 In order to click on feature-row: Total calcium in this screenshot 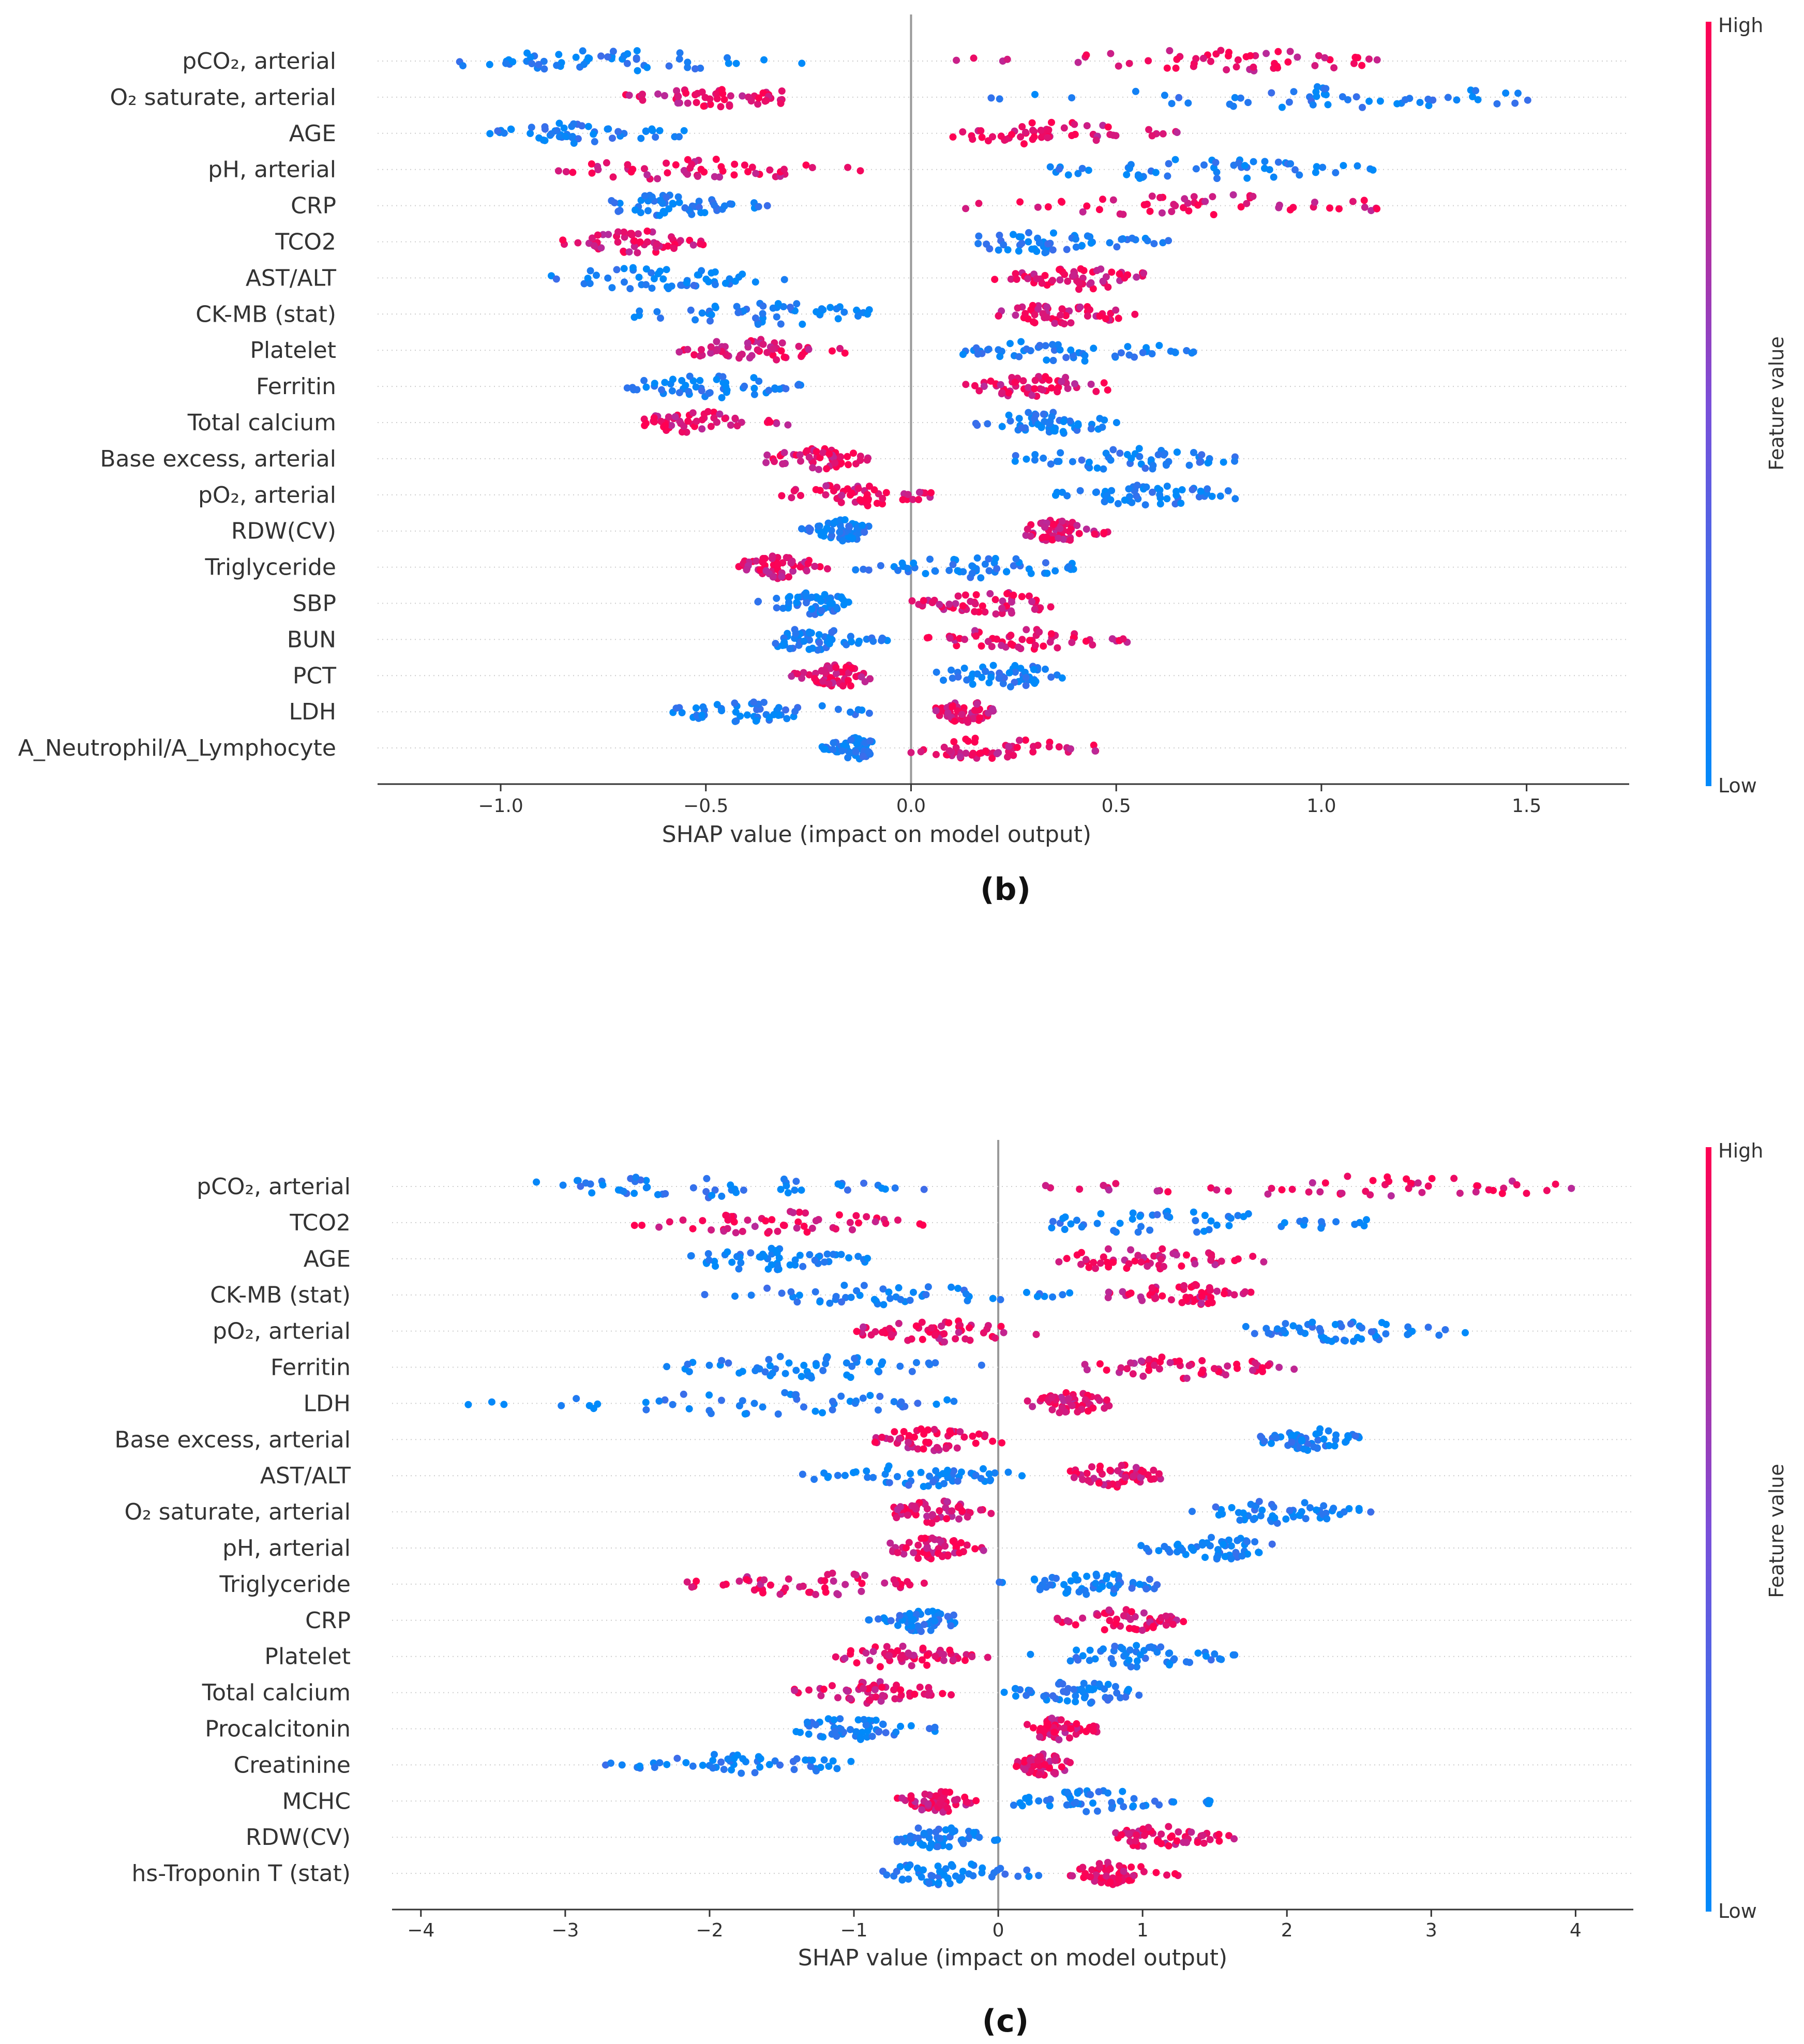, I will do `click(918, 1692)`.